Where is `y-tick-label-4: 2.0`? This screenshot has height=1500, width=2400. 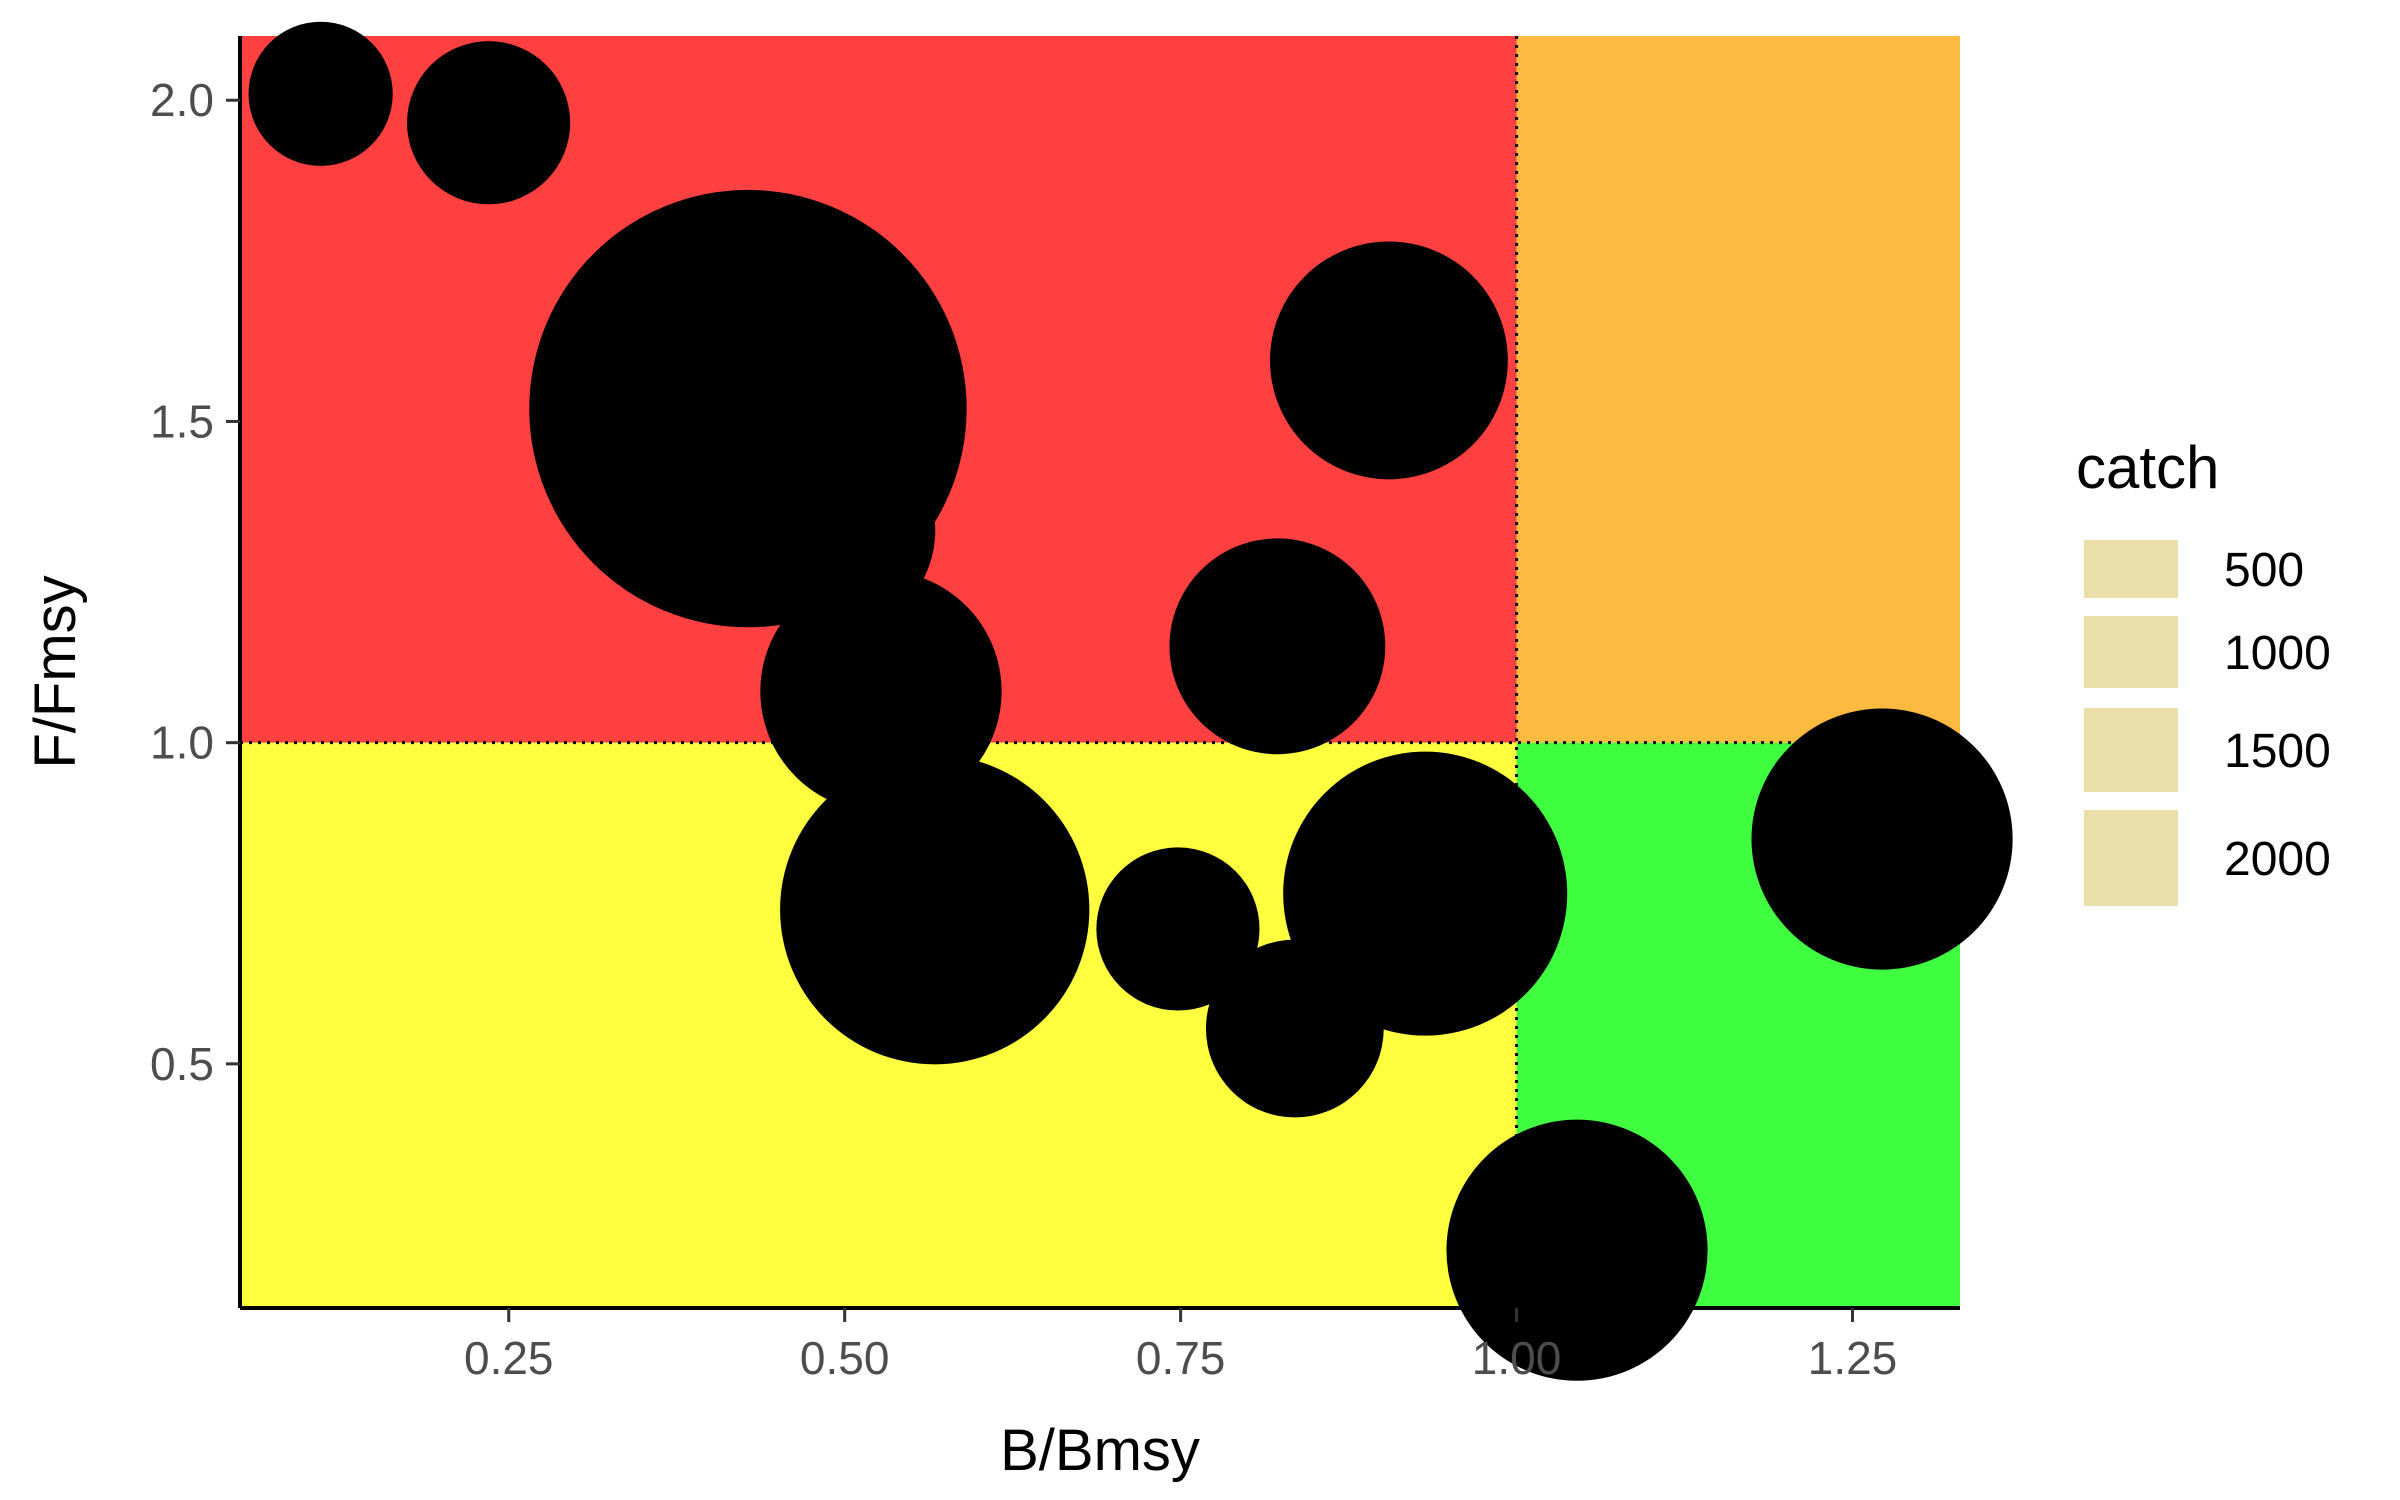 y-tick-label-4: 2.0 is located at coordinates (182, 100).